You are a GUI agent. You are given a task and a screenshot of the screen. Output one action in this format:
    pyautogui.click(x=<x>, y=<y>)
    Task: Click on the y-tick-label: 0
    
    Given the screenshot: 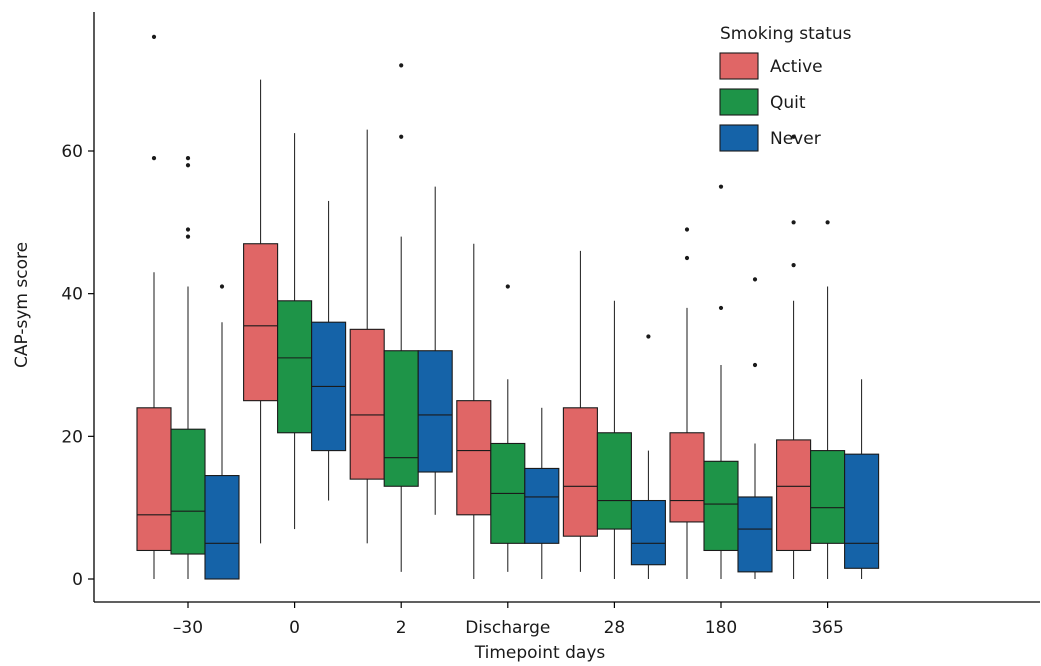 What is the action you would take?
    pyautogui.click(x=77, y=580)
    